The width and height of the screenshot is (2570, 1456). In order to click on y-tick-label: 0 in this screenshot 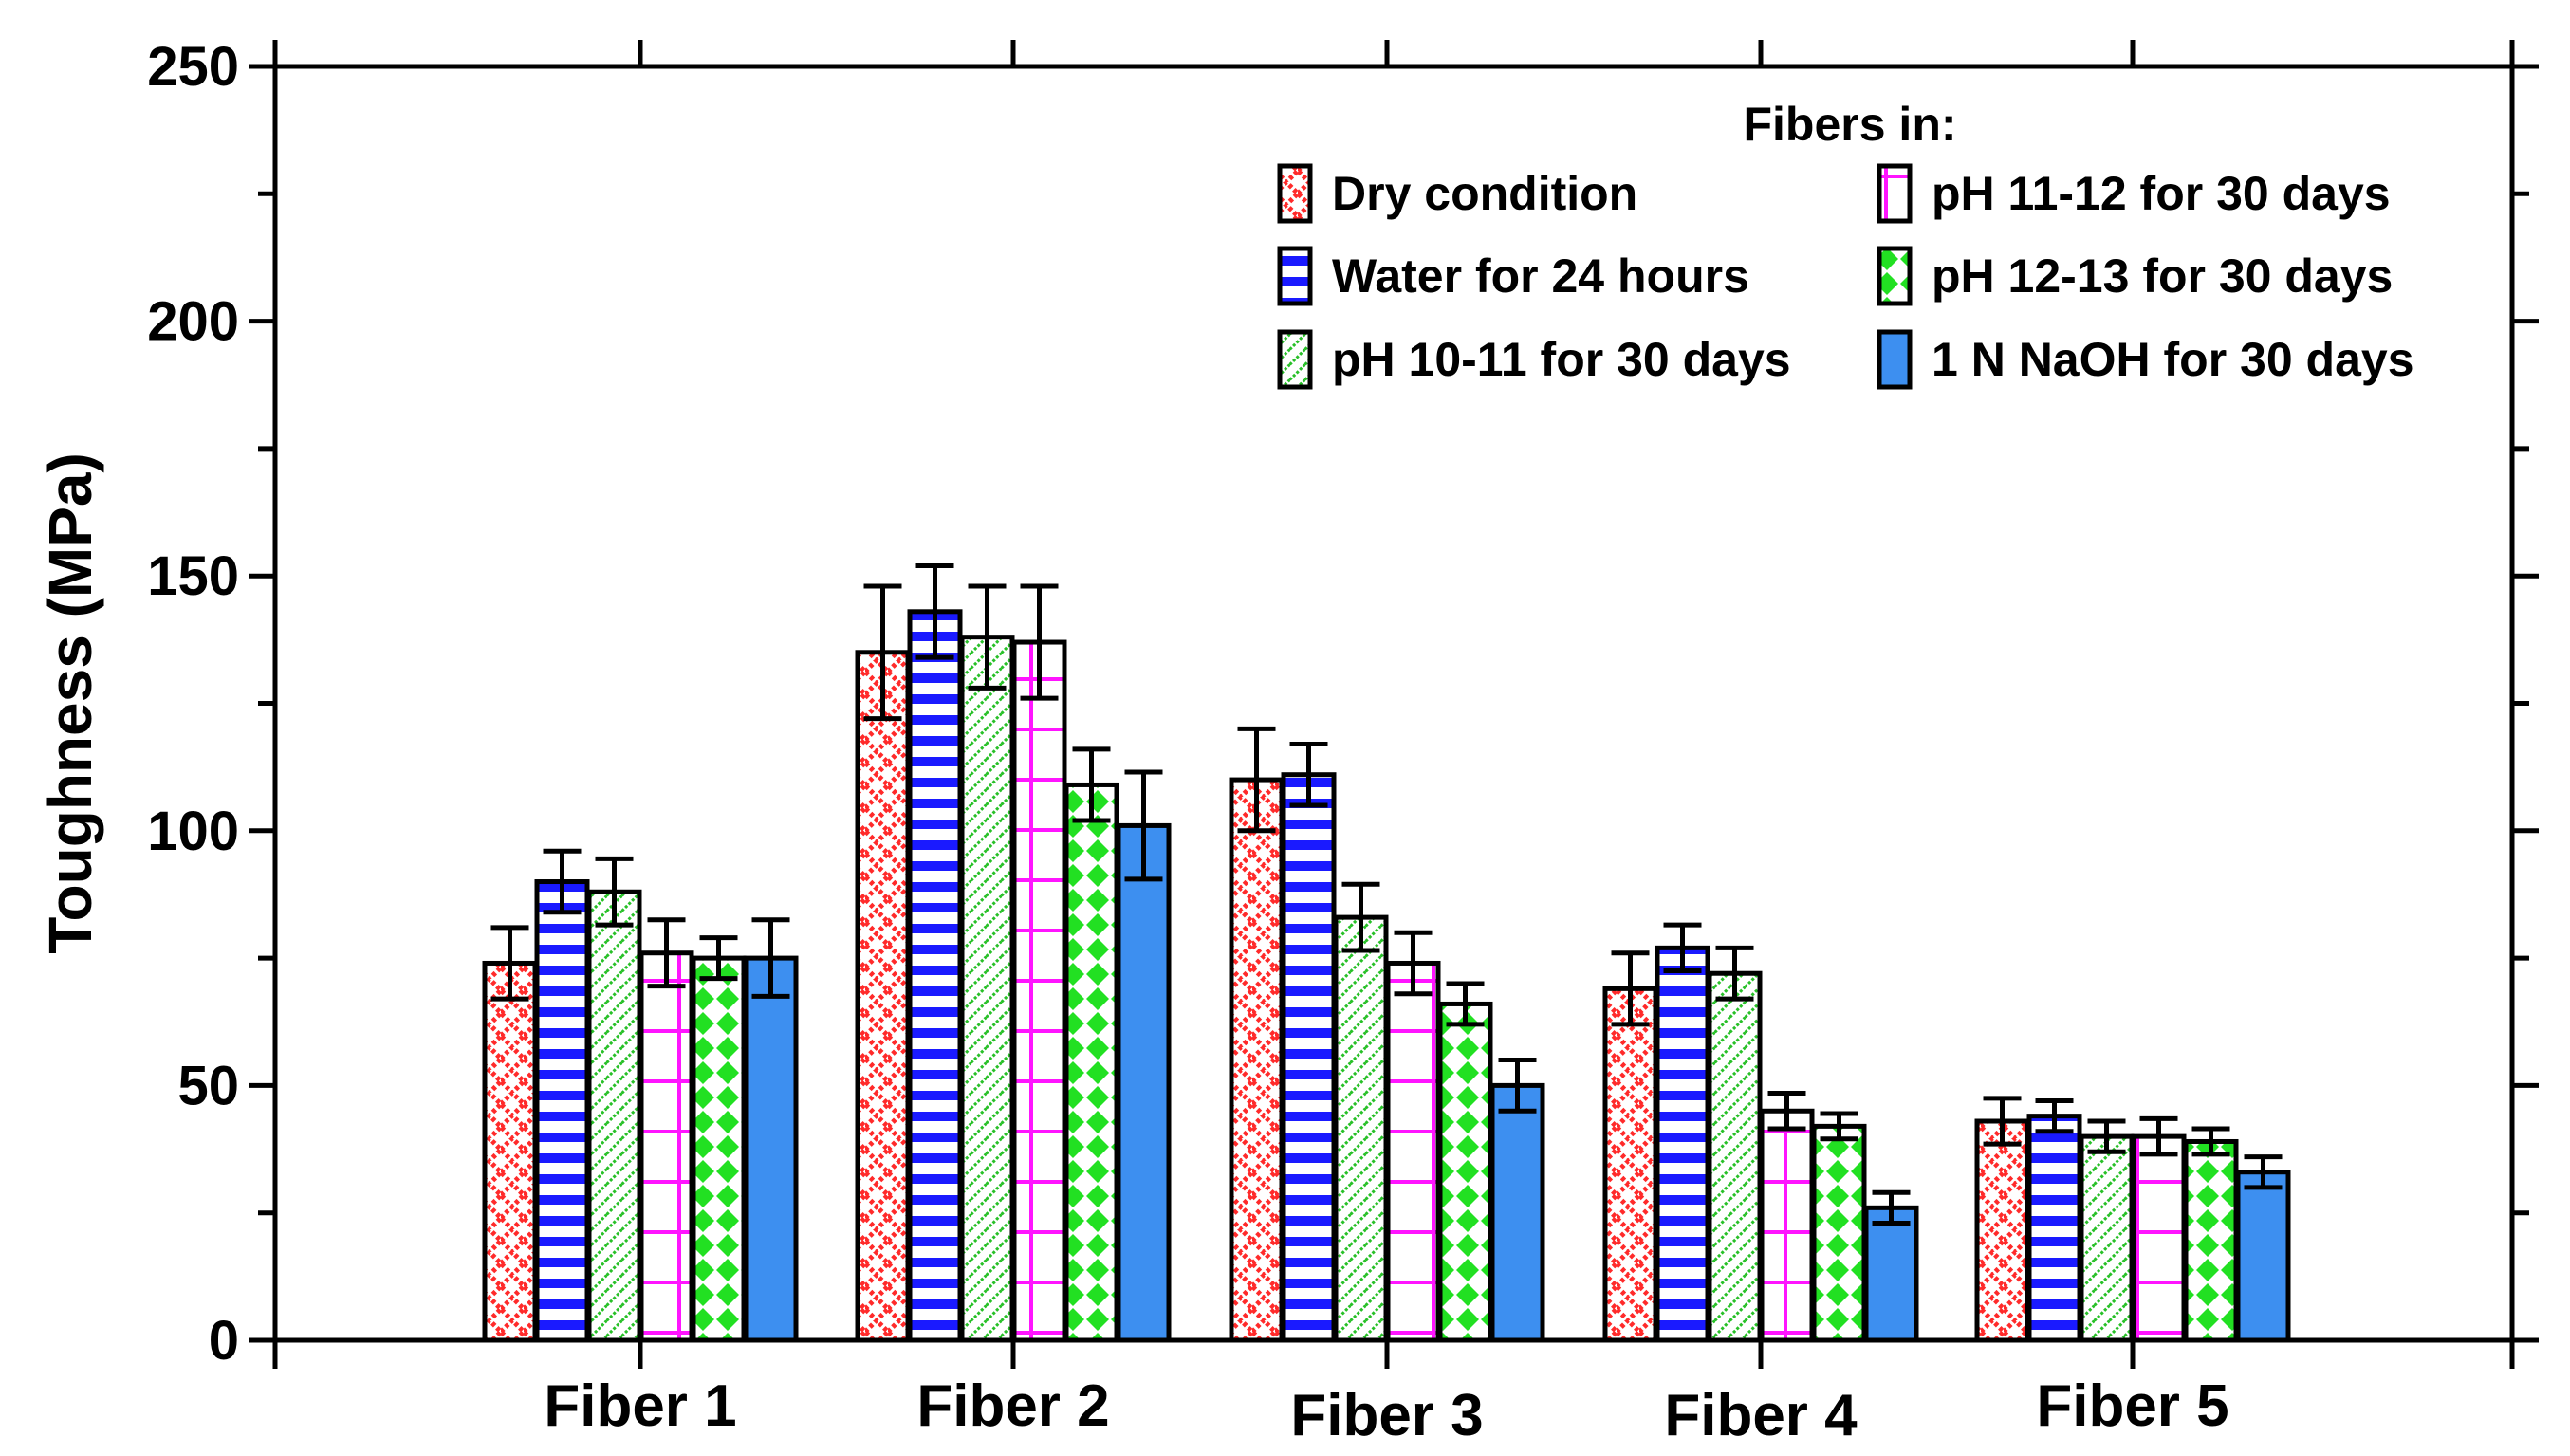, I will do `click(224, 1341)`.